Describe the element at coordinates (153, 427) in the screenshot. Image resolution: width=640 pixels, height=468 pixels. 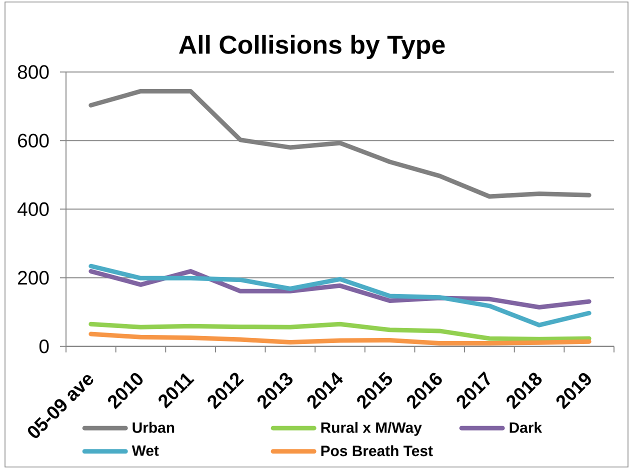
I see `legend-label: Urban` at that location.